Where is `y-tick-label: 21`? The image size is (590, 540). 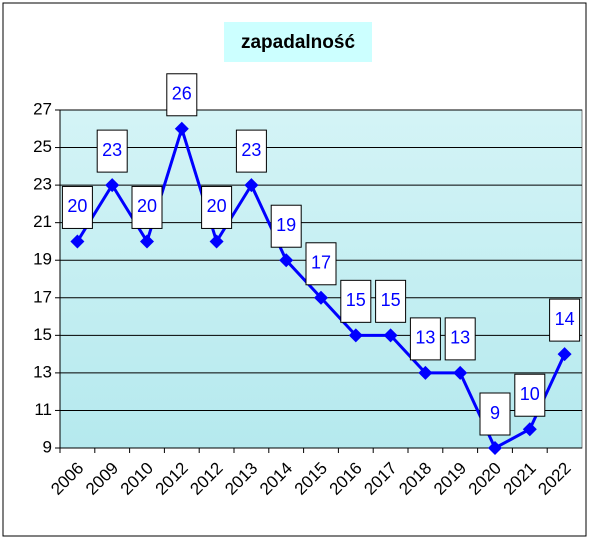 y-tick-label: 21 is located at coordinates (42, 221).